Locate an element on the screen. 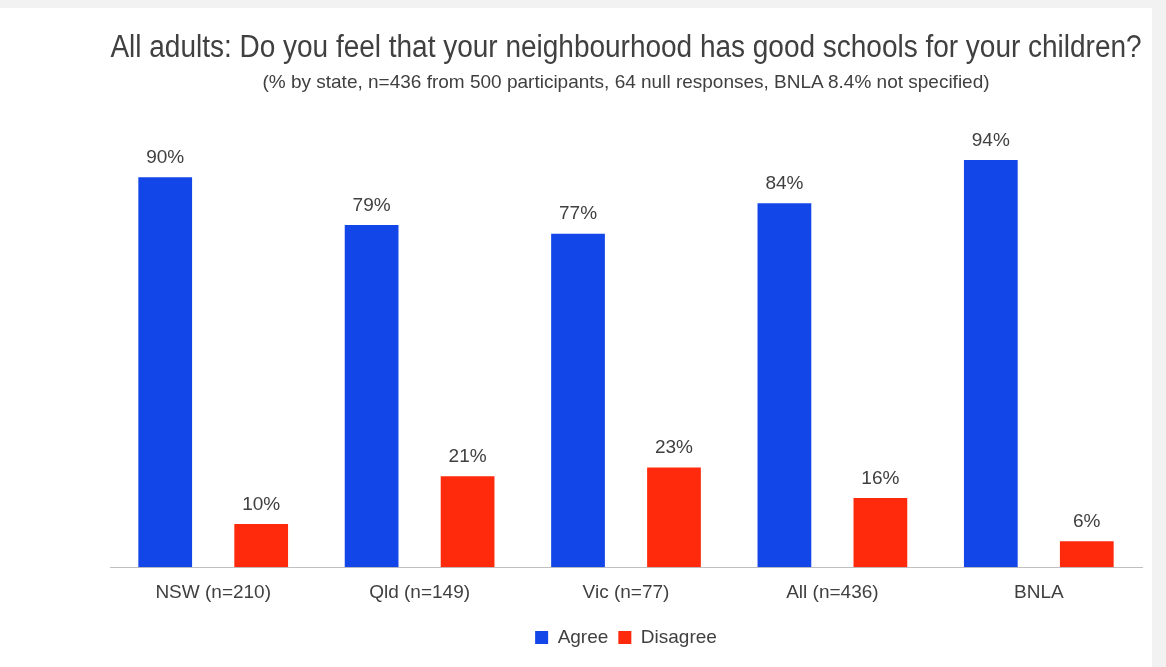 The image size is (1166, 667). x-tick-label: Vic (n=77) is located at coordinates (626, 591).